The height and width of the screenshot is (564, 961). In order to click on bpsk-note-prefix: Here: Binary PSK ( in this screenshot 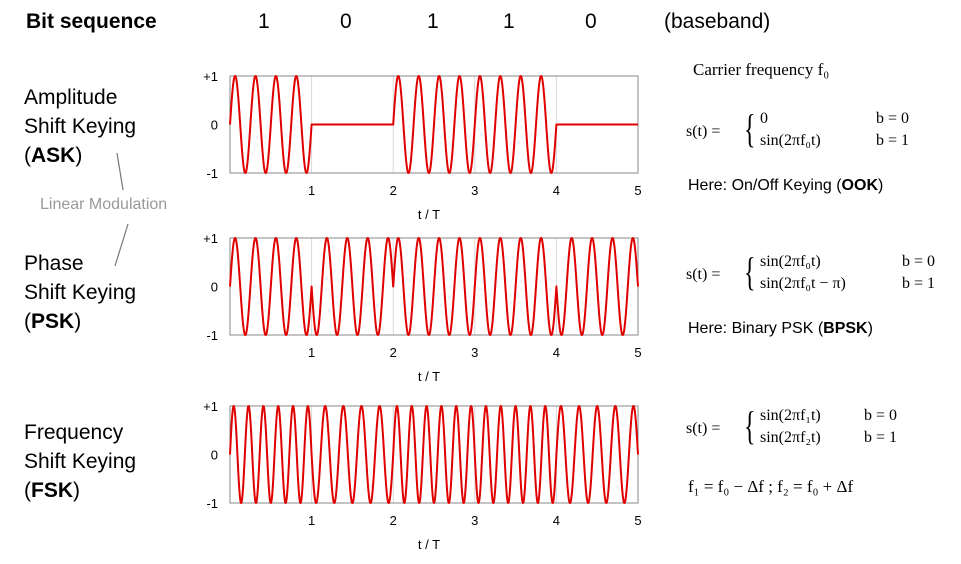, I will do `click(756, 328)`.